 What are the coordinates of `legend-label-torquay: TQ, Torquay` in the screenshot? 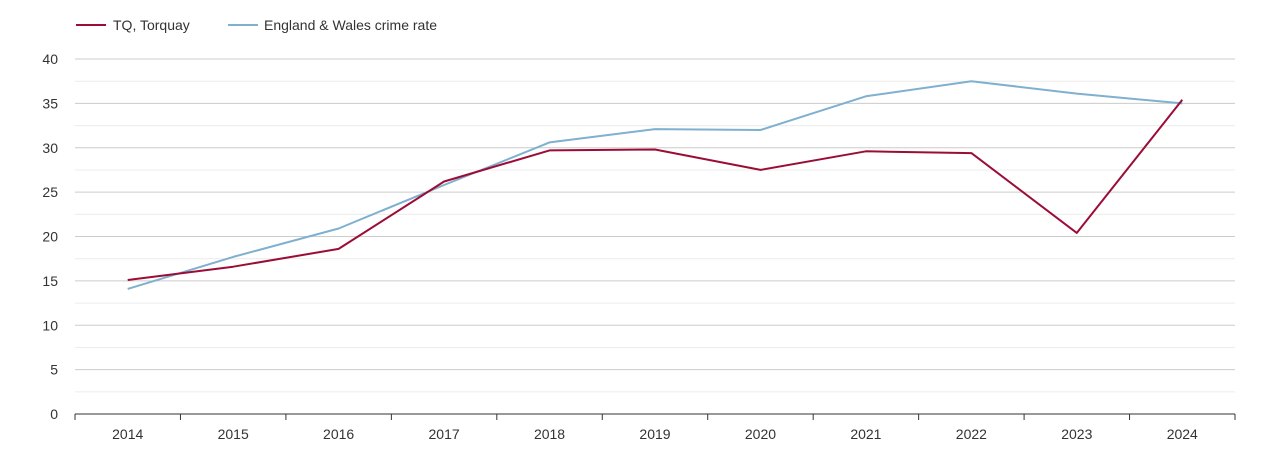 It's located at (151, 25).